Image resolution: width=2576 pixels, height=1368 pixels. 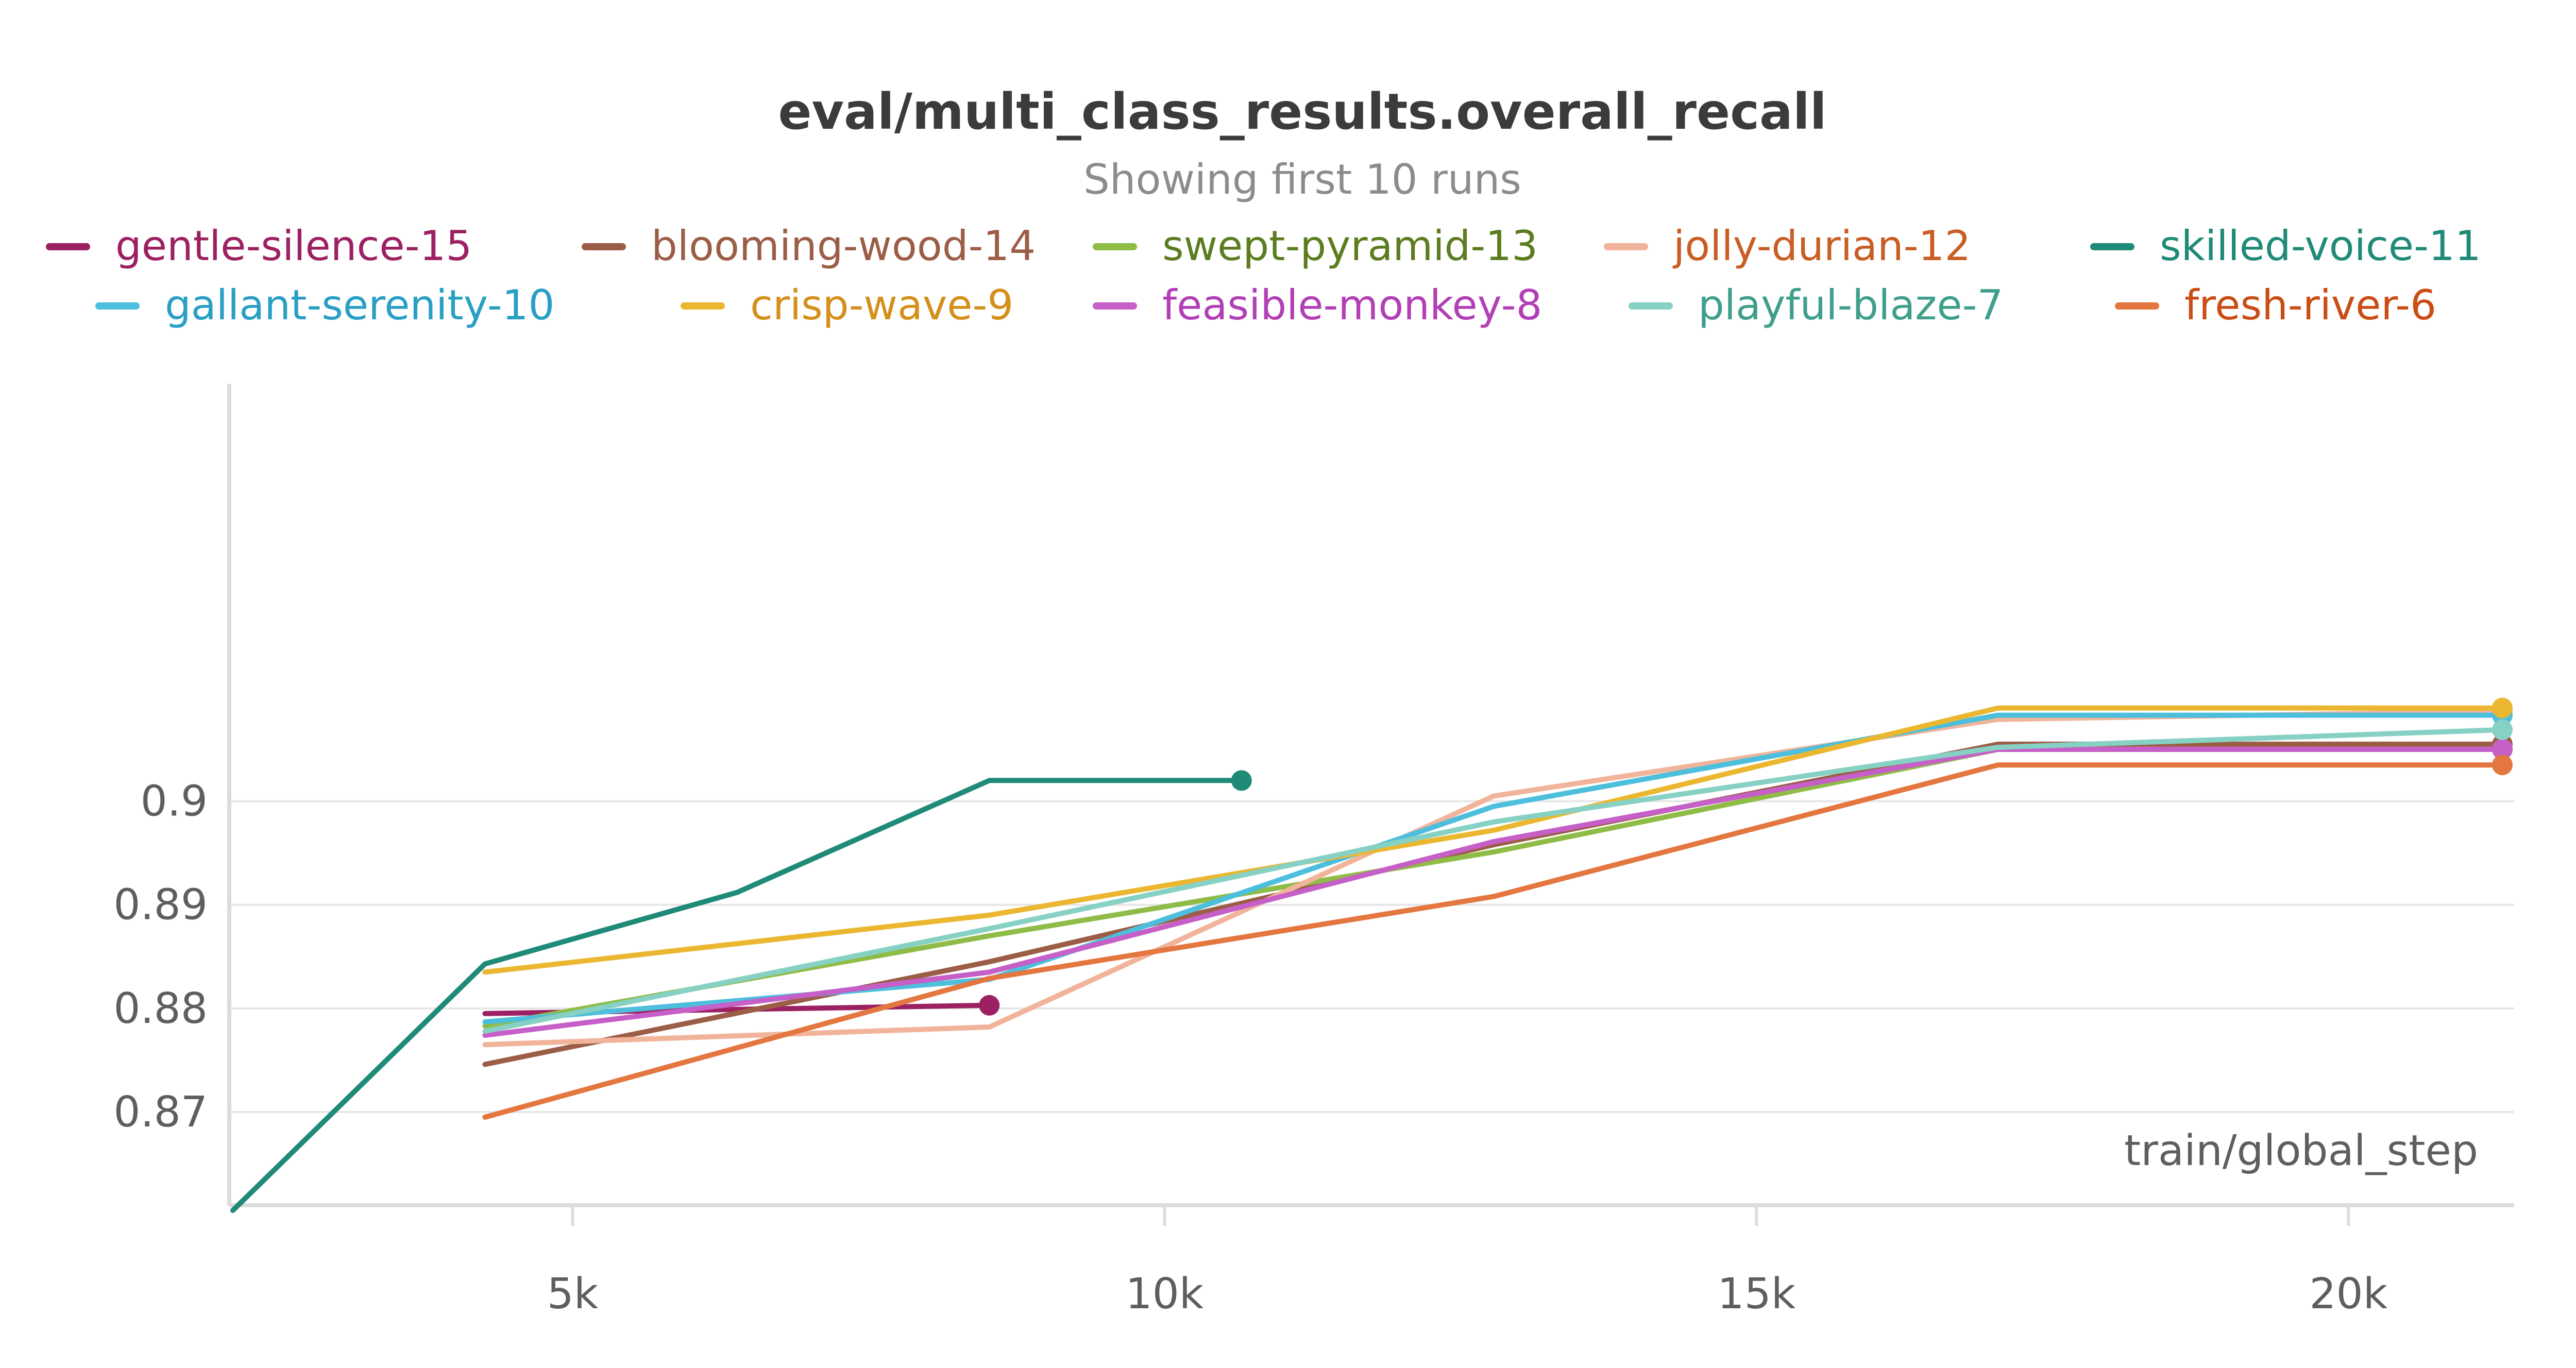 What do you see at coordinates (2320, 246) in the screenshot?
I see `legend-label: skilled-voice-11` at bounding box center [2320, 246].